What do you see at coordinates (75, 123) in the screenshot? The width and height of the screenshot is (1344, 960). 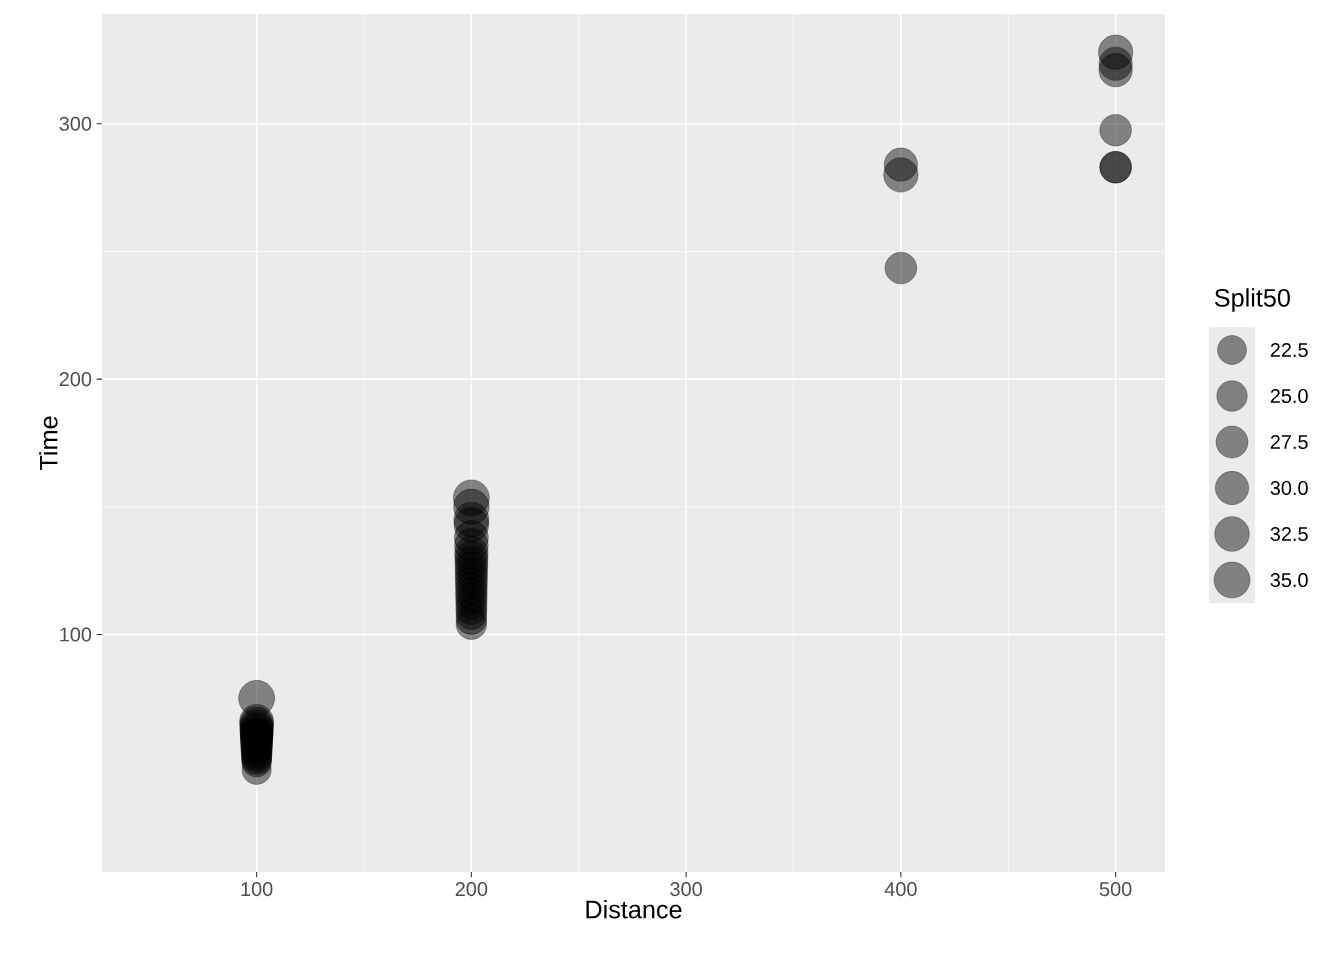 I see `y-tick-label: 300` at bounding box center [75, 123].